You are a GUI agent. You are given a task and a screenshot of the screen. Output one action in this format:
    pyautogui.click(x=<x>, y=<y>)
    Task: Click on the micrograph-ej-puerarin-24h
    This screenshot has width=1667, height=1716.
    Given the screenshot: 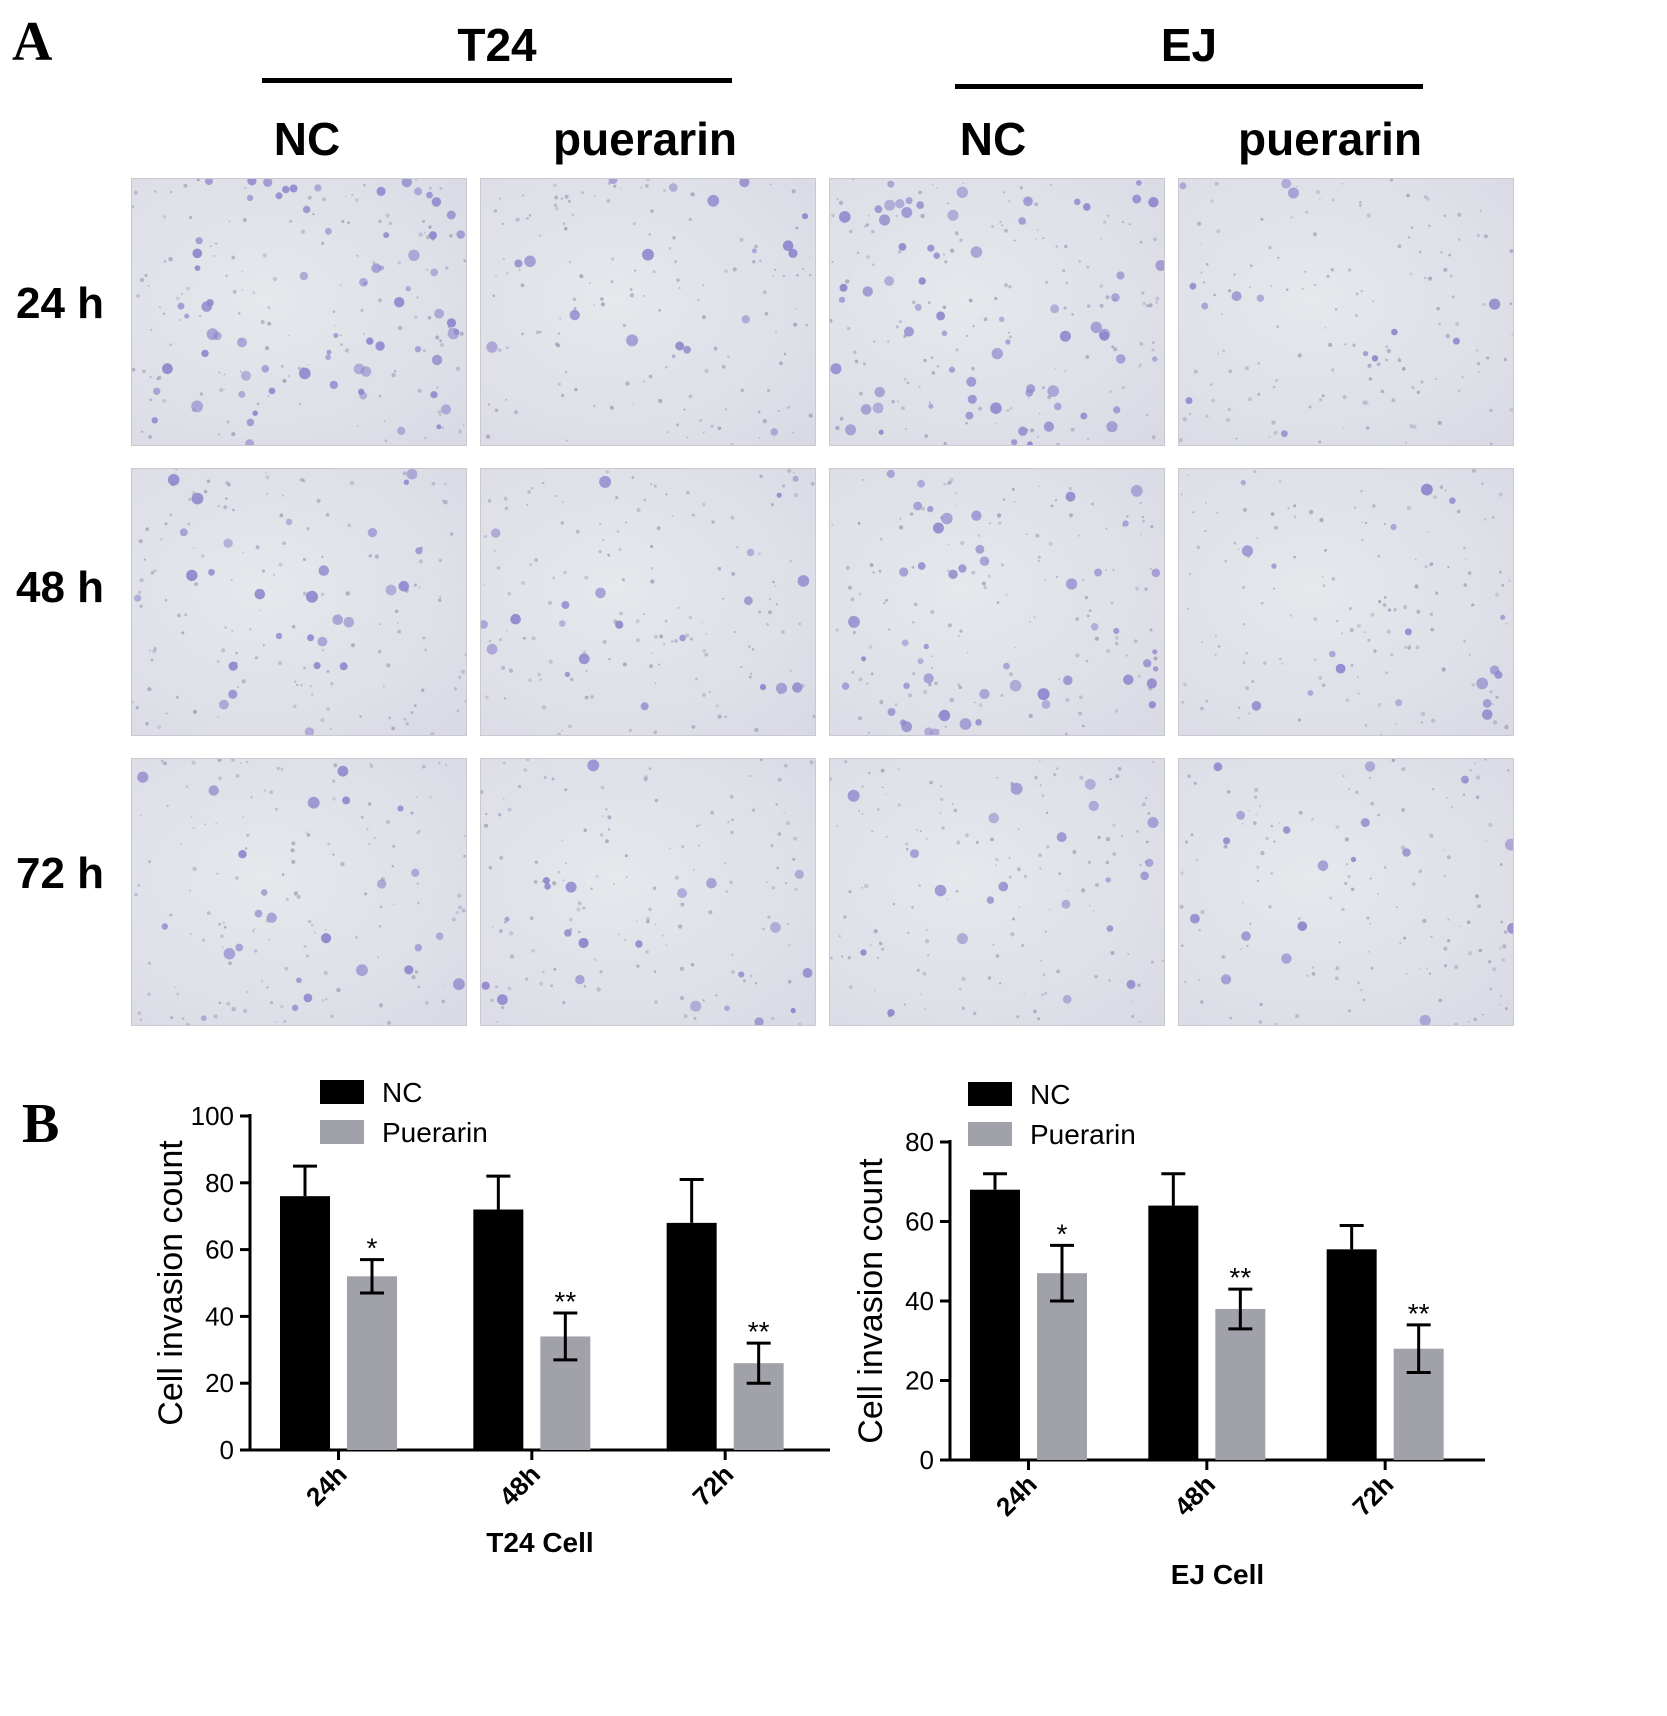 What is the action you would take?
    pyautogui.click(x=1346, y=312)
    